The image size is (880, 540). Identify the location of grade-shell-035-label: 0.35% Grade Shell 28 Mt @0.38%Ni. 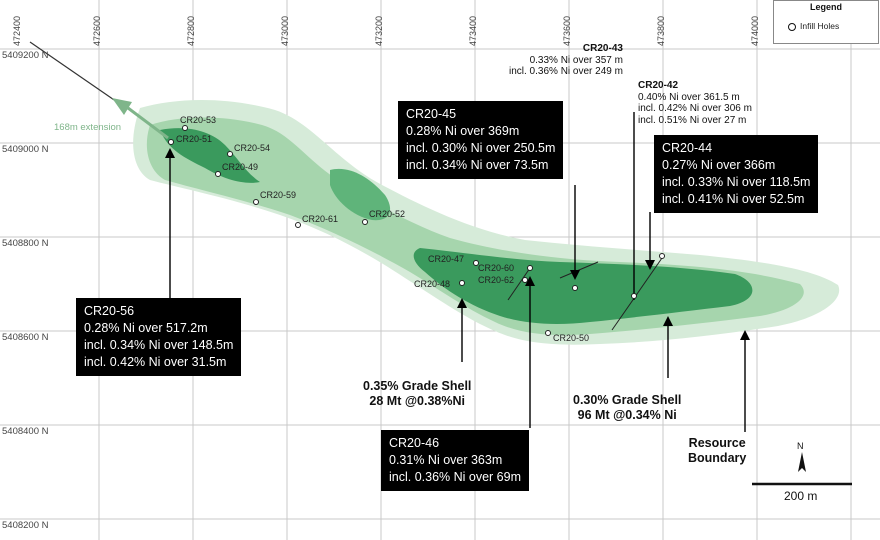
(417, 394).